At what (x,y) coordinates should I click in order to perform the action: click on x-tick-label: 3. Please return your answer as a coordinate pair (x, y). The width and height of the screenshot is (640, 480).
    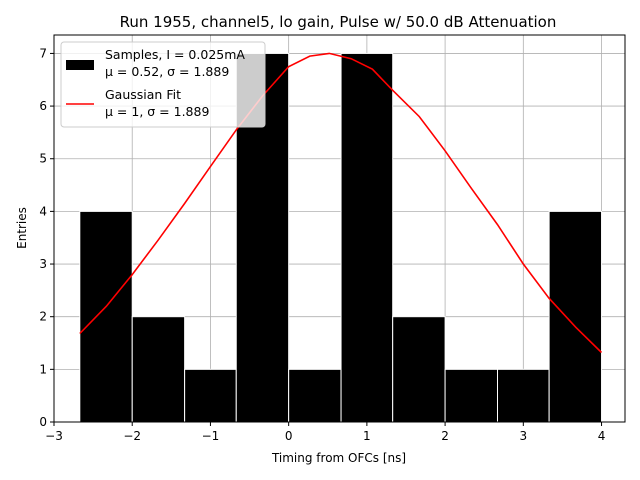
    Looking at the image, I should click on (523, 436).